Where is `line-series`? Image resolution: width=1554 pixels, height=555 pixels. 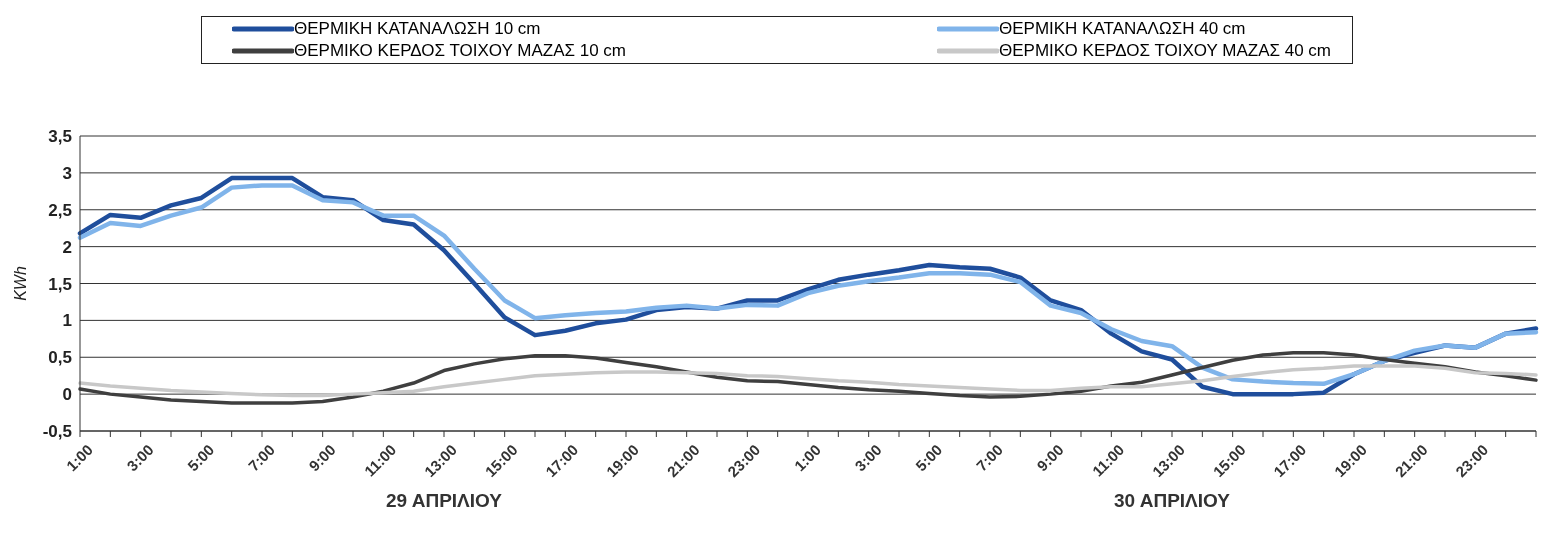
line-series is located at coordinates (808, 381).